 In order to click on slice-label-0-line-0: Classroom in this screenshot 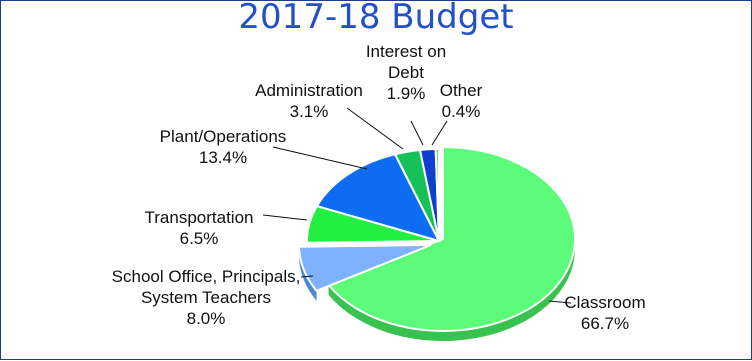, I will do `click(604, 302)`.